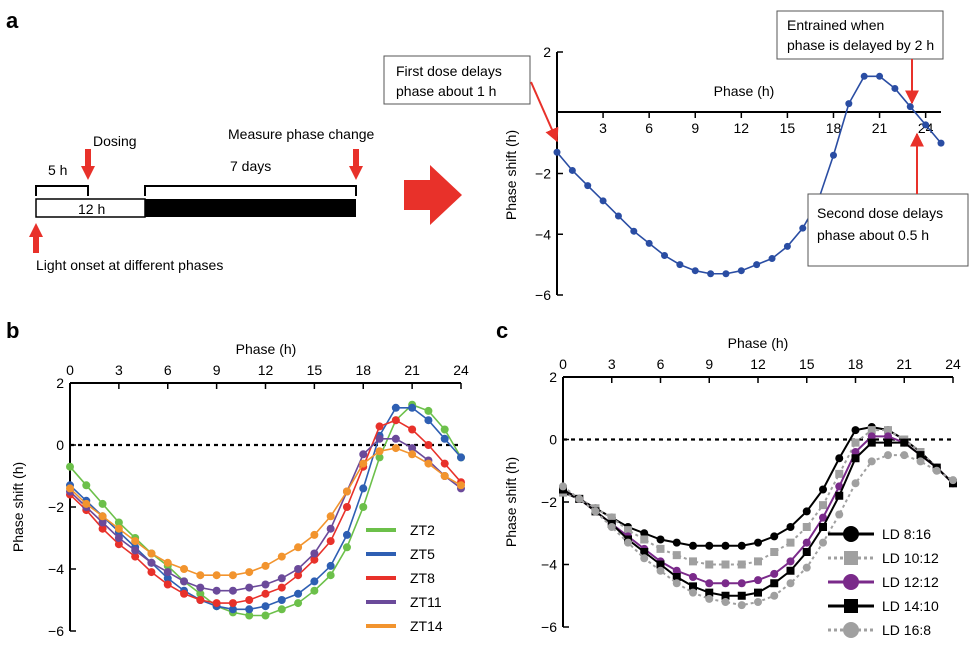 Image resolution: width=973 pixels, height=645 pixels. I want to click on x-tick-label: 21, so click(412, 370).